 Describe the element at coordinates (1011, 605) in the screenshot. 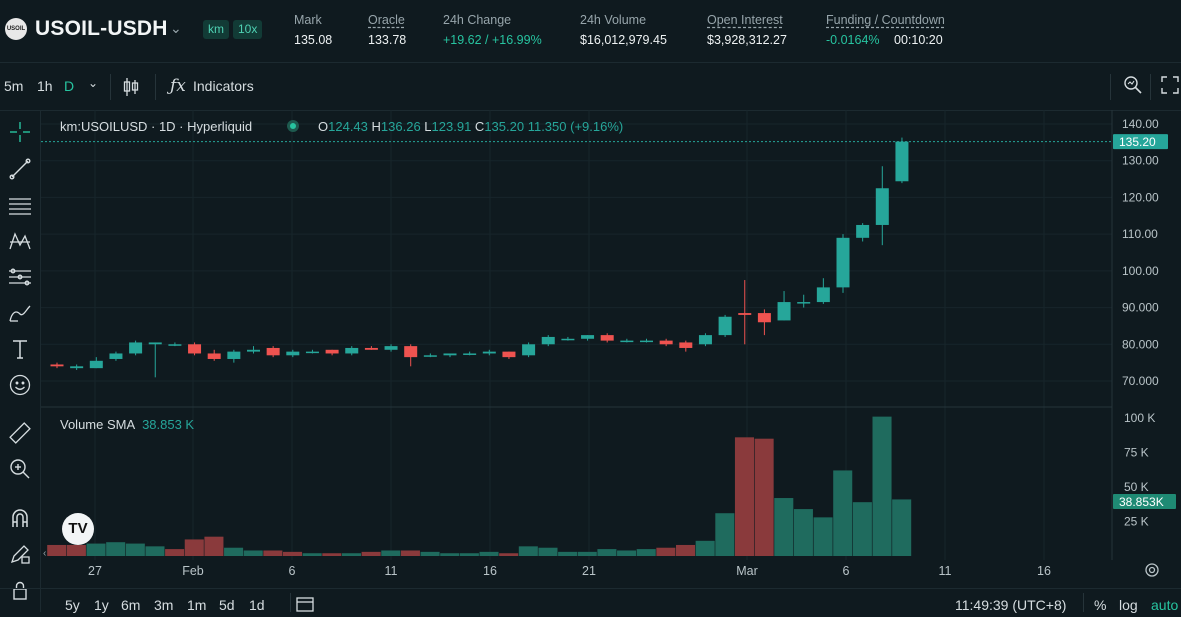

I see `clock-time: 11:49:39 (UTC+8)` at that location.